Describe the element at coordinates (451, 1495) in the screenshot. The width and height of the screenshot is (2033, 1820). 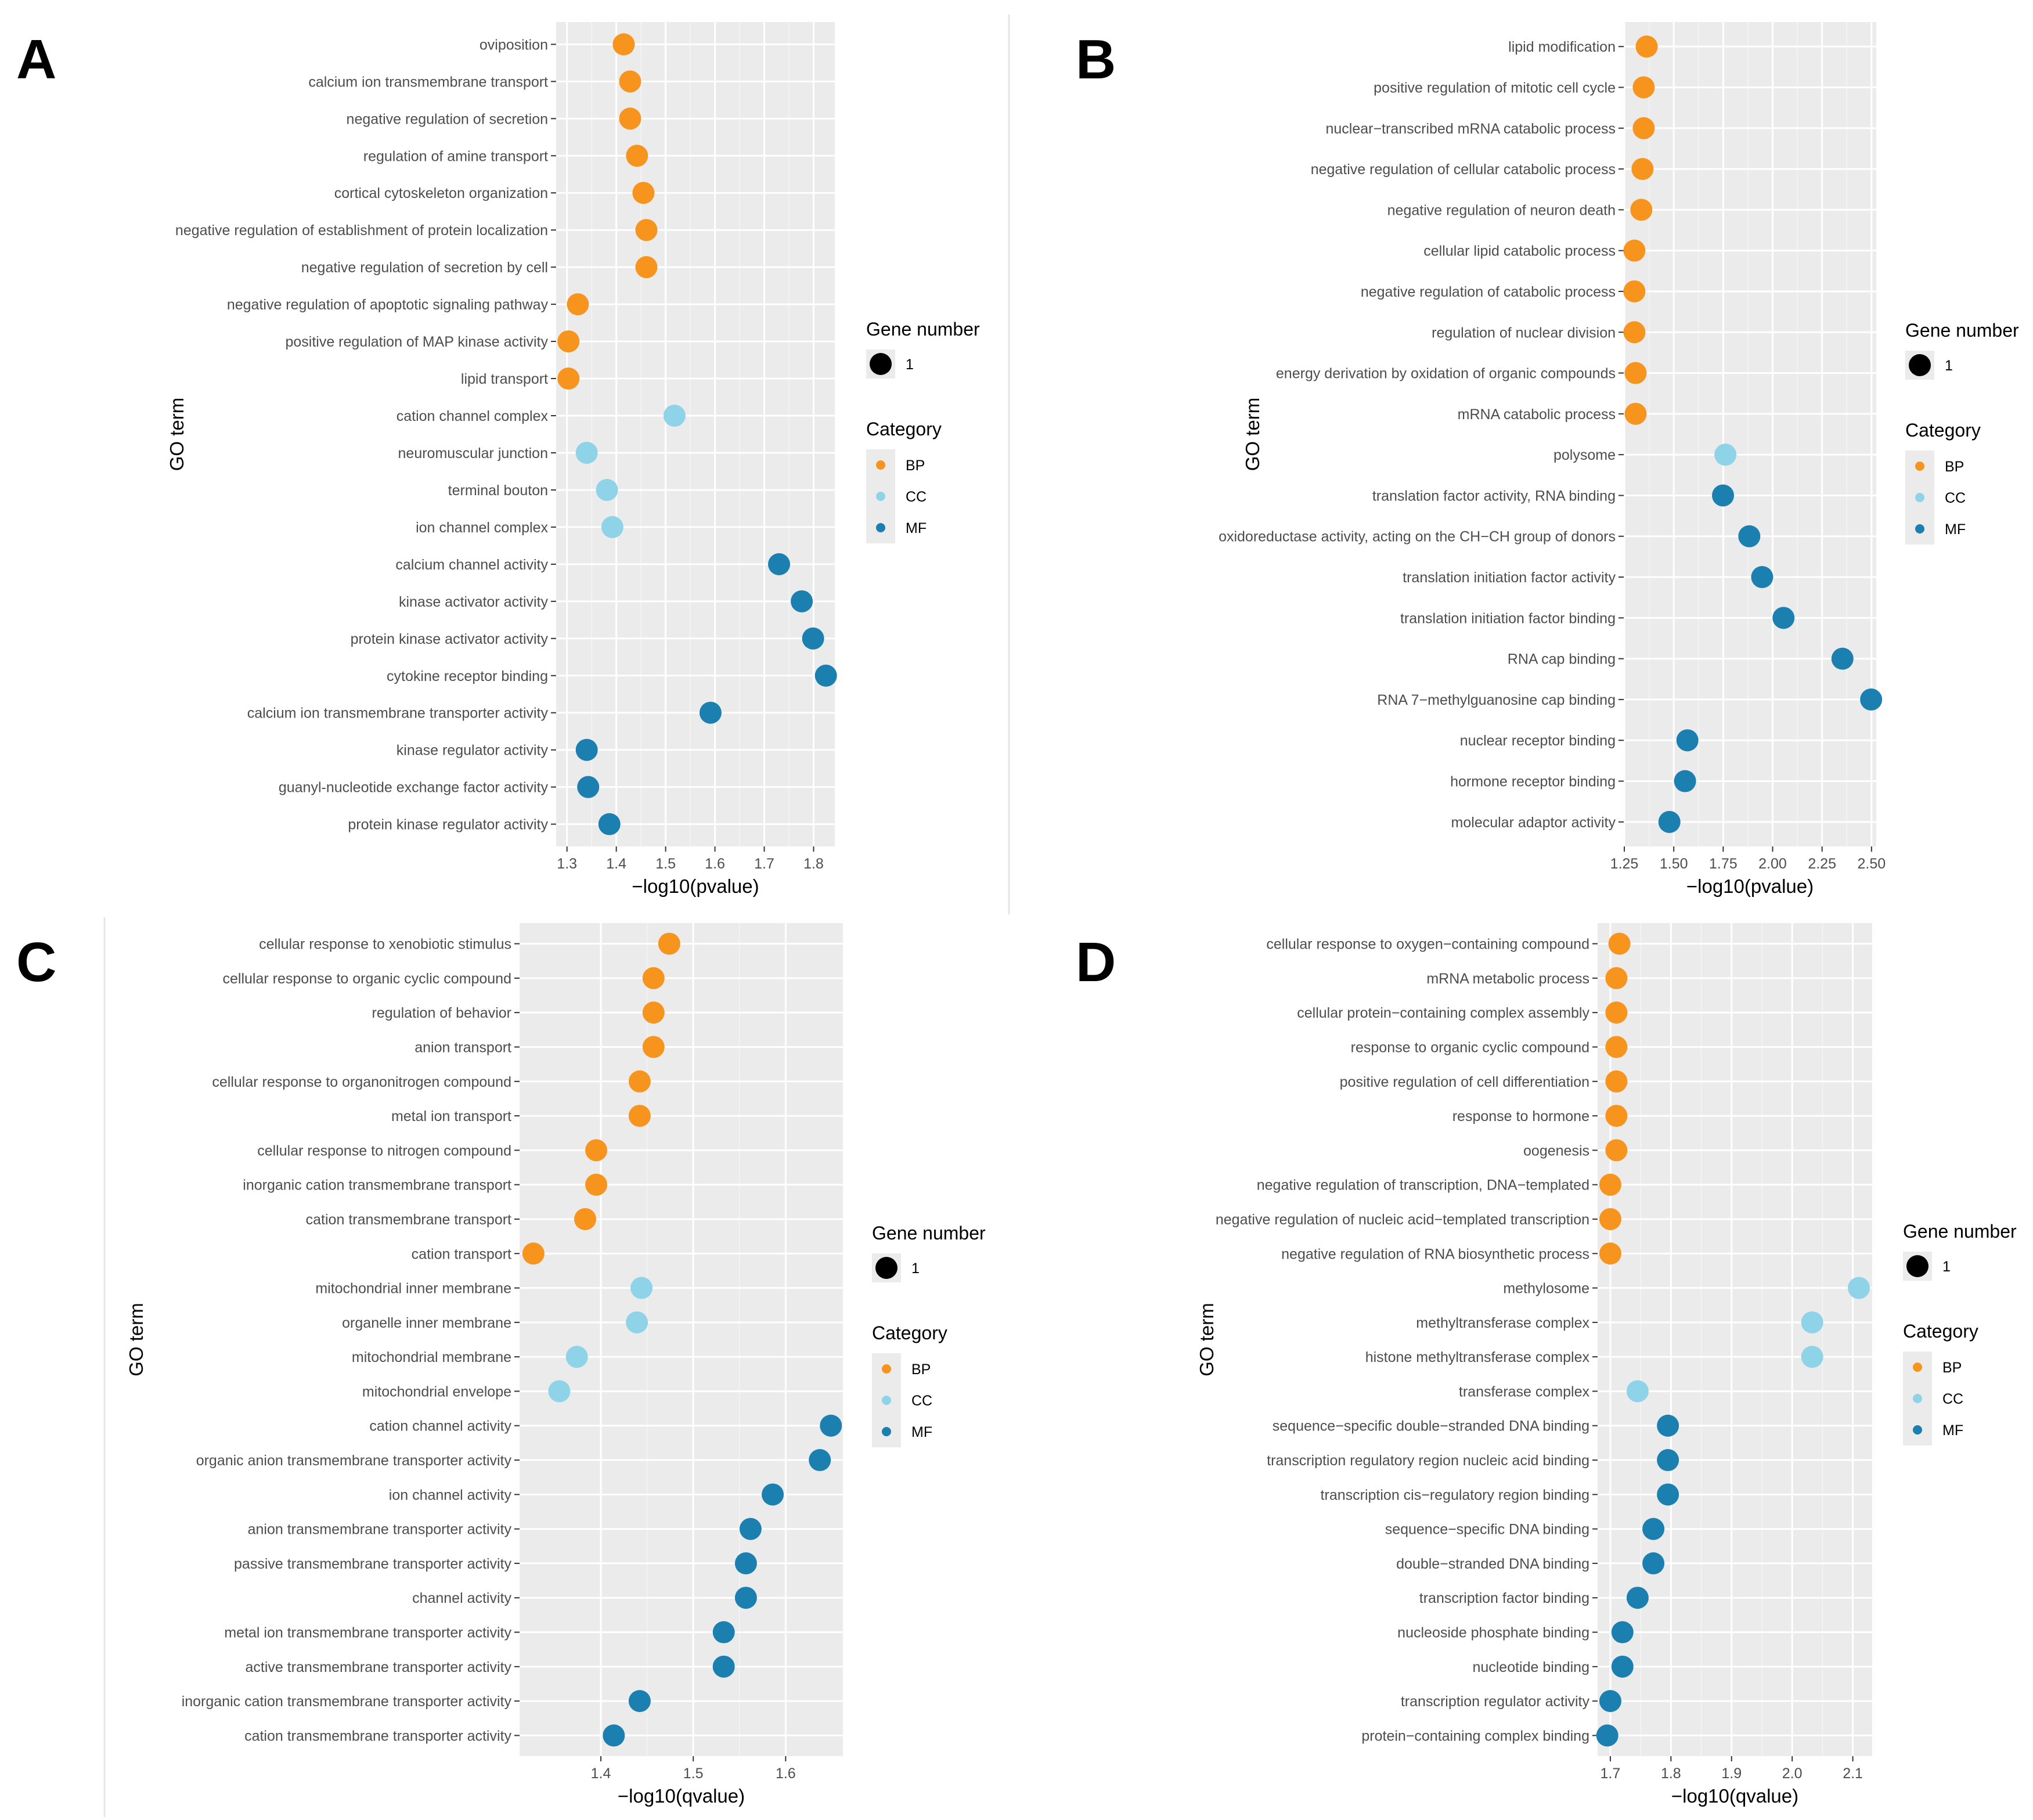
I see `y-tick-label-ion-channel-activity: ion channel activity` at that location.